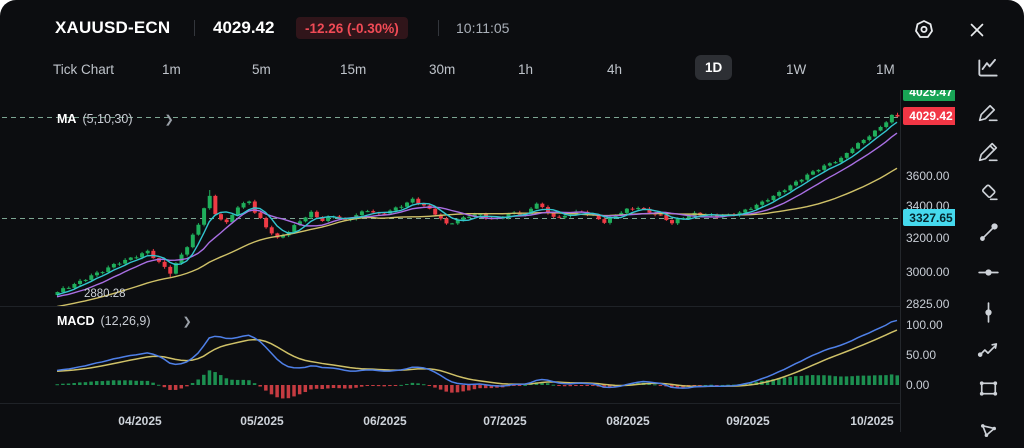 This screenshot has width=1024, height=448. What do you see at coordinates (169, 119) in the screenshot?
I see `ma-expand-chevron-icon: ❯` at bounding box center [169, 119].